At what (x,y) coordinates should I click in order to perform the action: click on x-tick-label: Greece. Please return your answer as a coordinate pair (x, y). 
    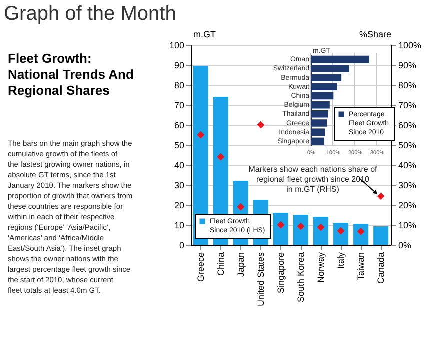
    Looking at the image, I should click on (201, 267).